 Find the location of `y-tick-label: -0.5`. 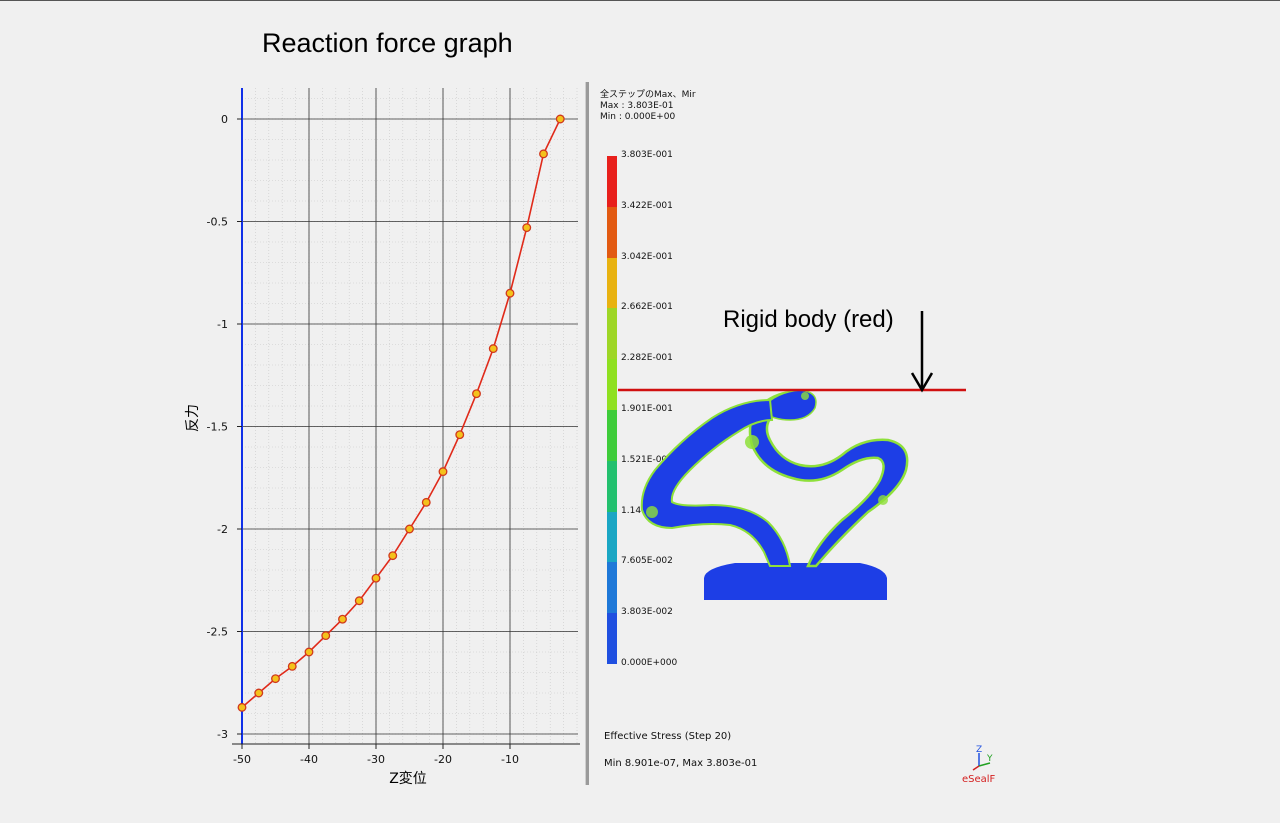

y-tick-label: -0.5 is located at coordinates (217, 222).